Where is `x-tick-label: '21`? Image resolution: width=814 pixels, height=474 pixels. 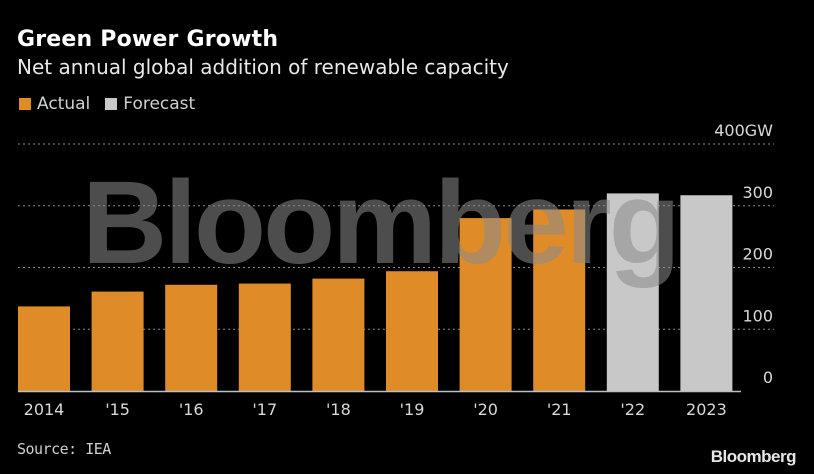
x-tick-label: '21 is located at coordinates (559, 409).